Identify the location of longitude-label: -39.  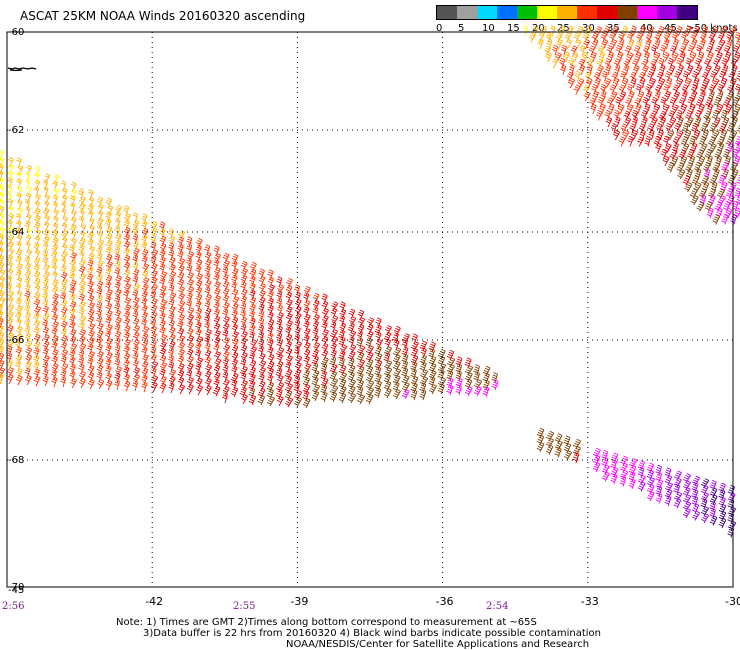
(299, 601).